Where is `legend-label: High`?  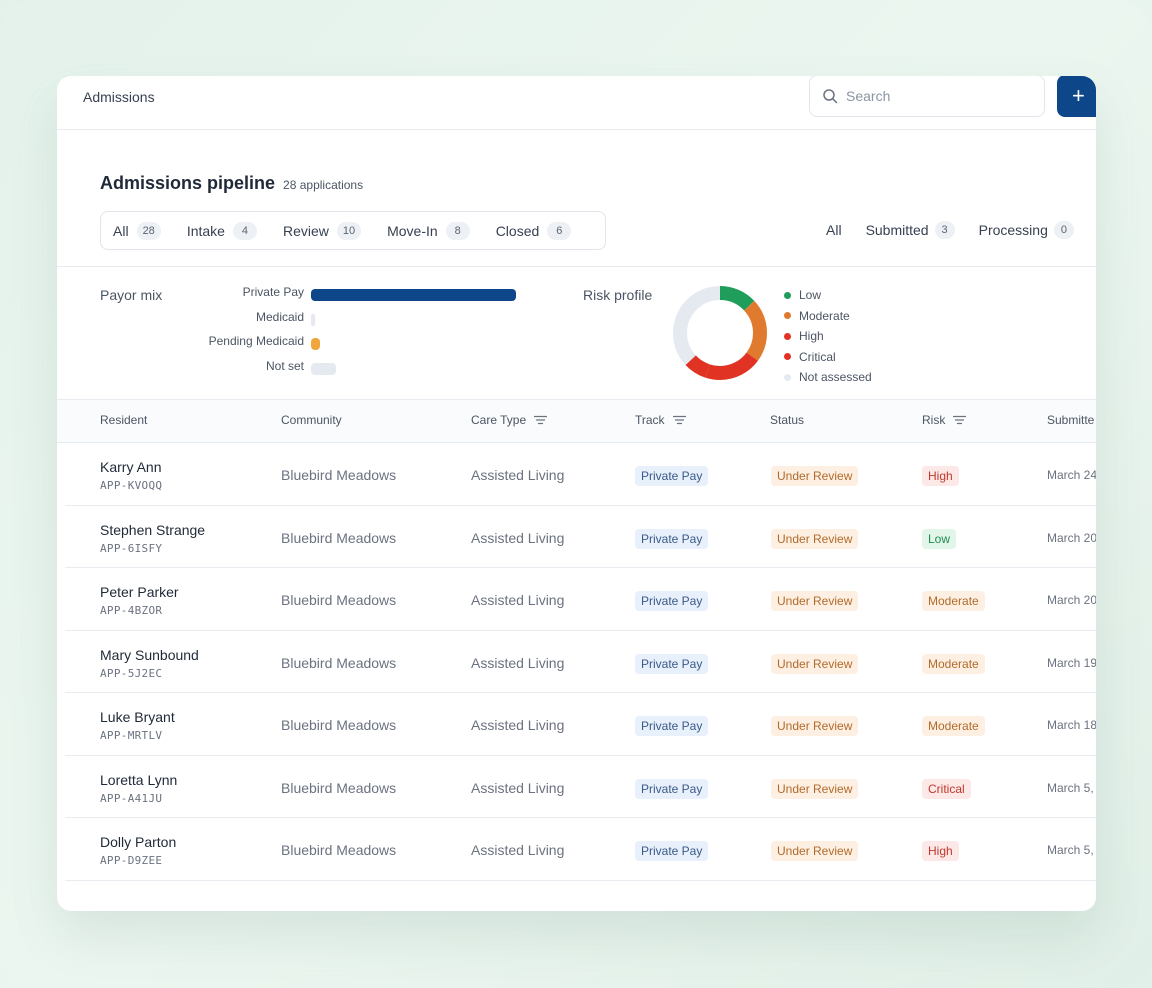 legend-label: High is located at coordinates (811, 336).